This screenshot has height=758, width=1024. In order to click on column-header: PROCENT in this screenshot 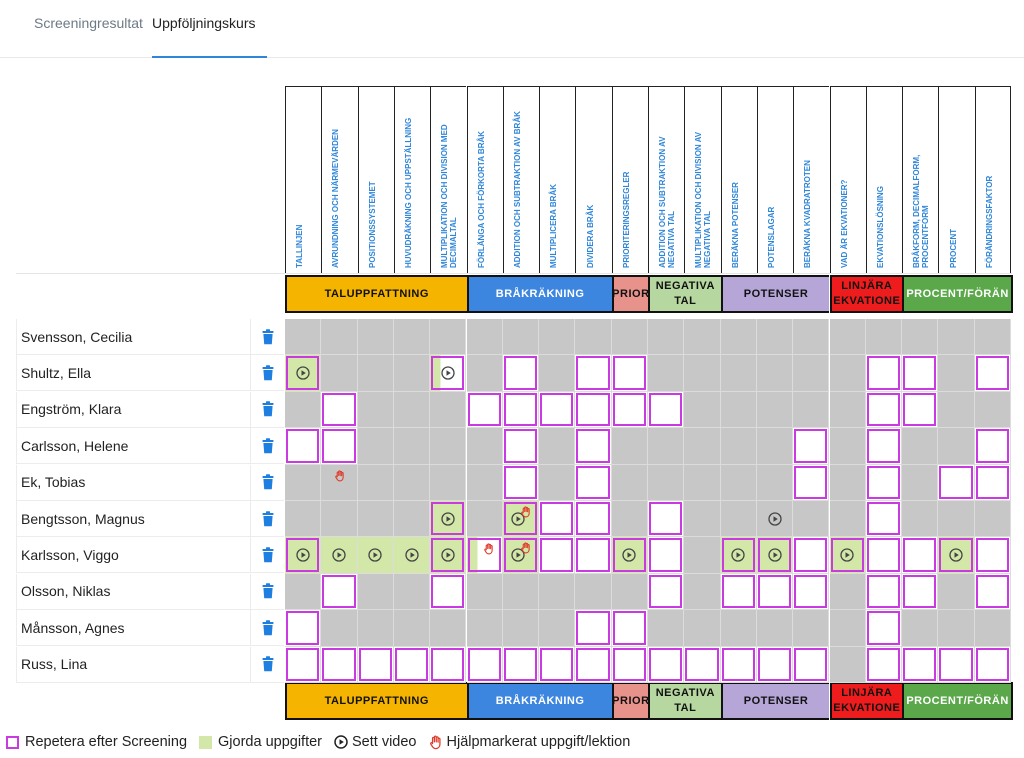, I will do `click(956, 179)`.